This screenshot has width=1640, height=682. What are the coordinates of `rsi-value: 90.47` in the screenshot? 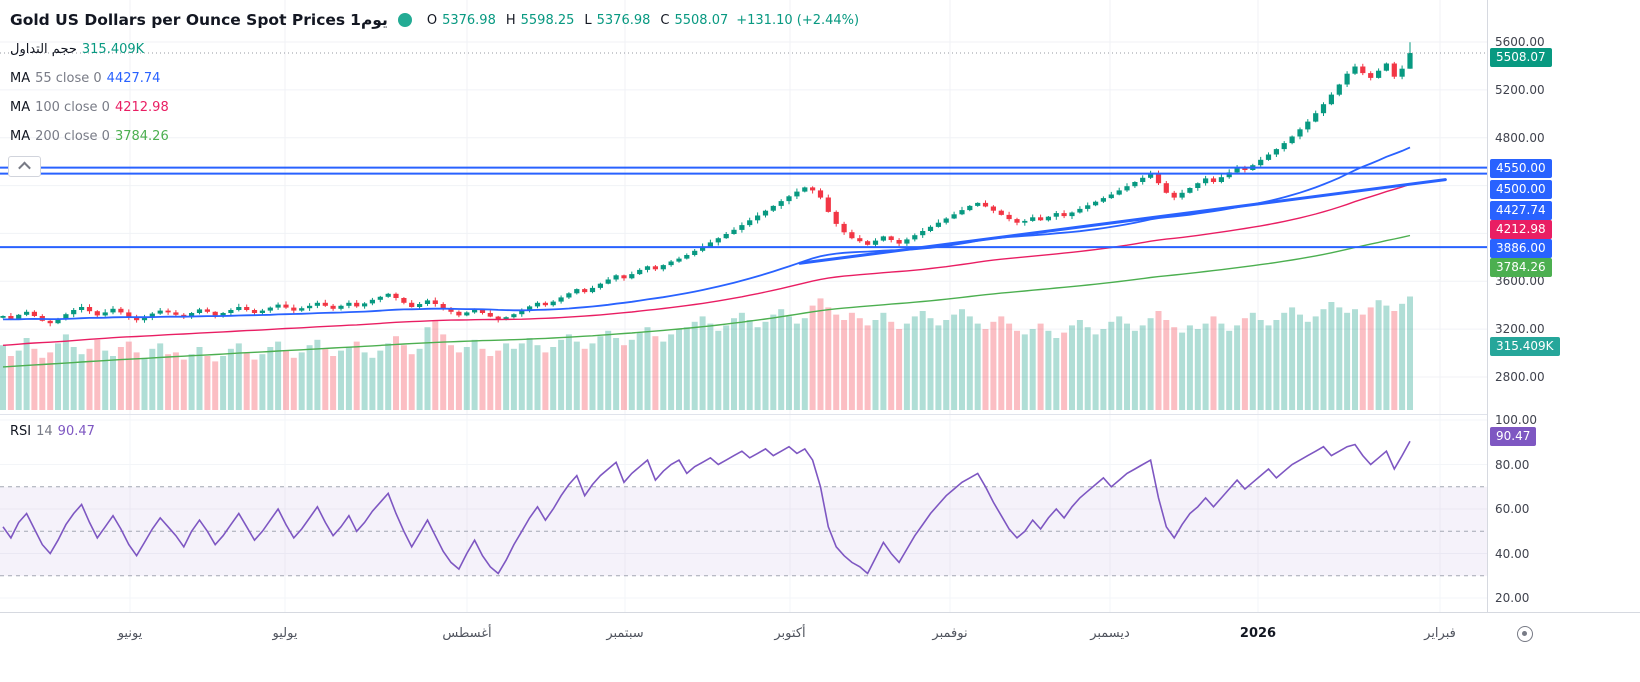 It's located at (76, 431).